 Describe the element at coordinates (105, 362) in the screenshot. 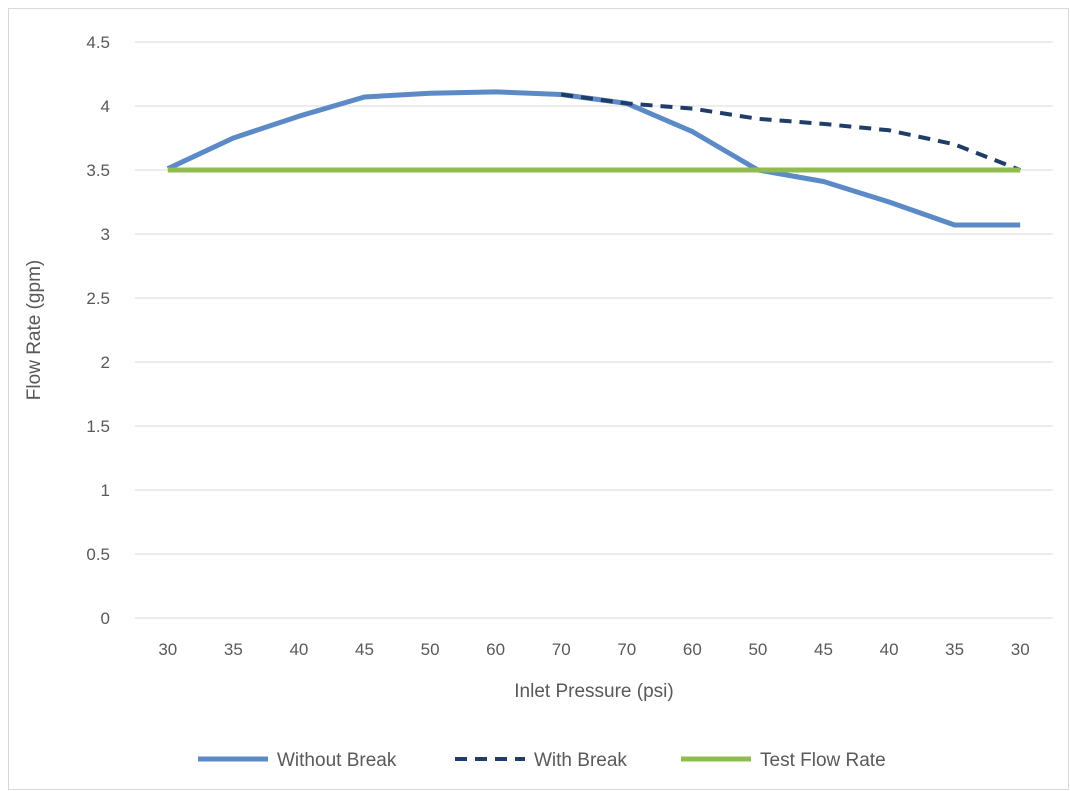

I see `y-tick-label: 2` at that location.